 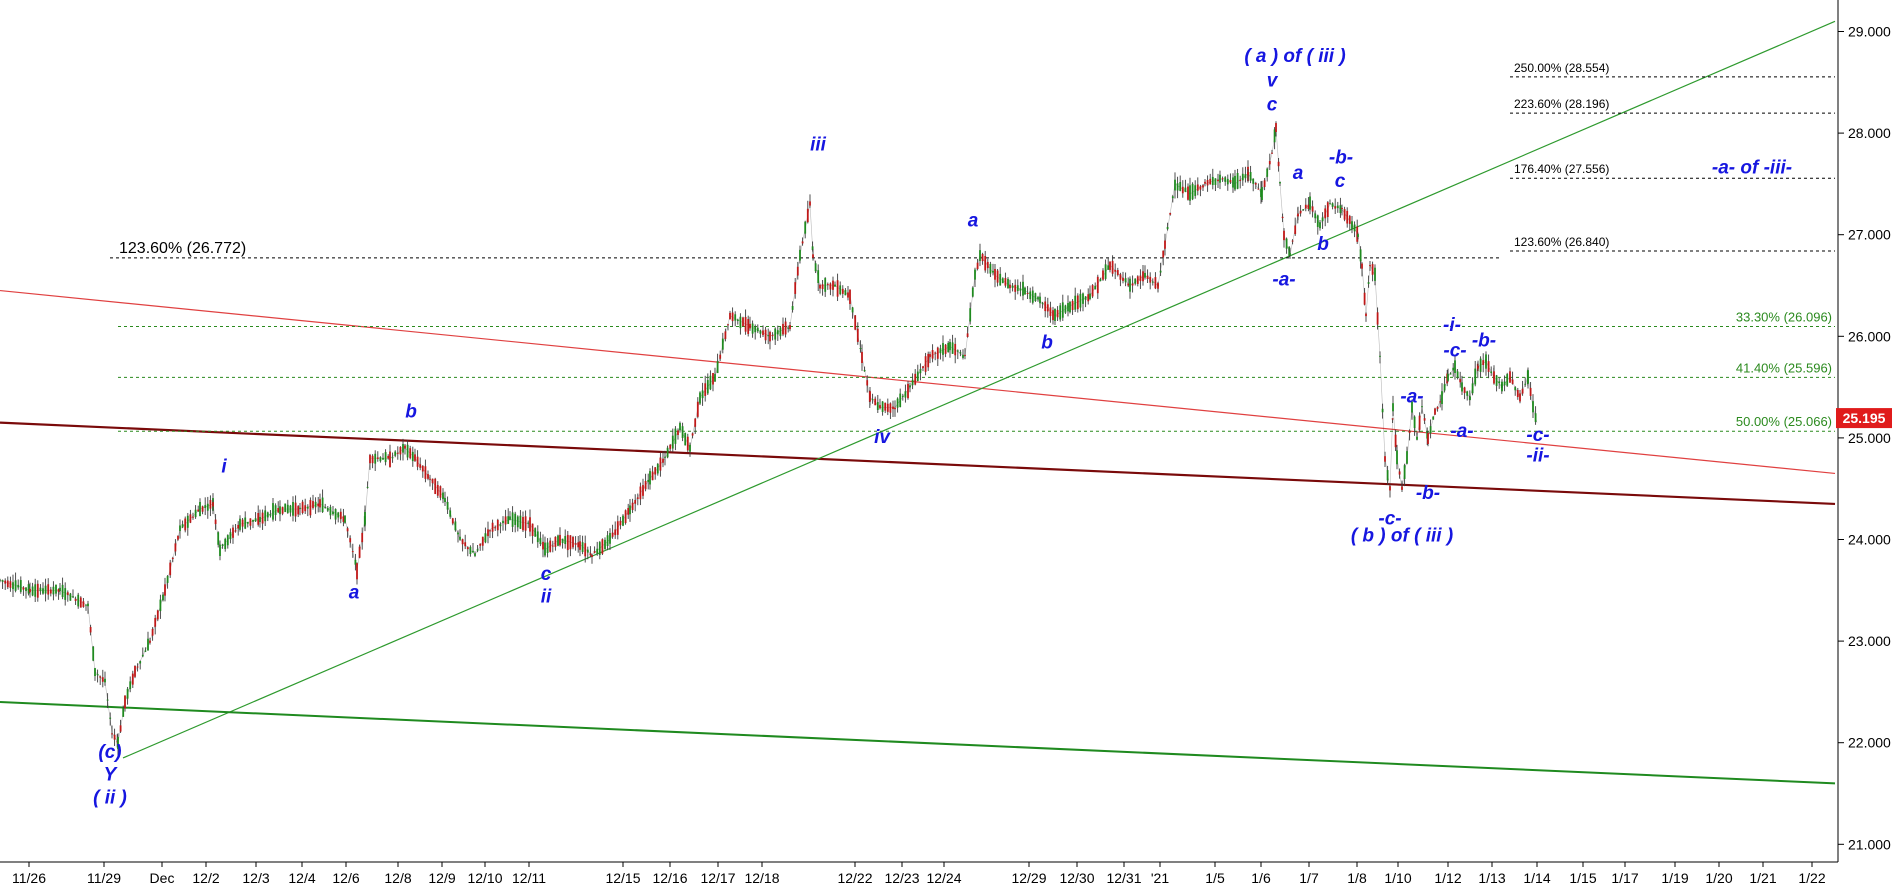 I want to click on wave-label: -a-, so click(x=1283, y=280).